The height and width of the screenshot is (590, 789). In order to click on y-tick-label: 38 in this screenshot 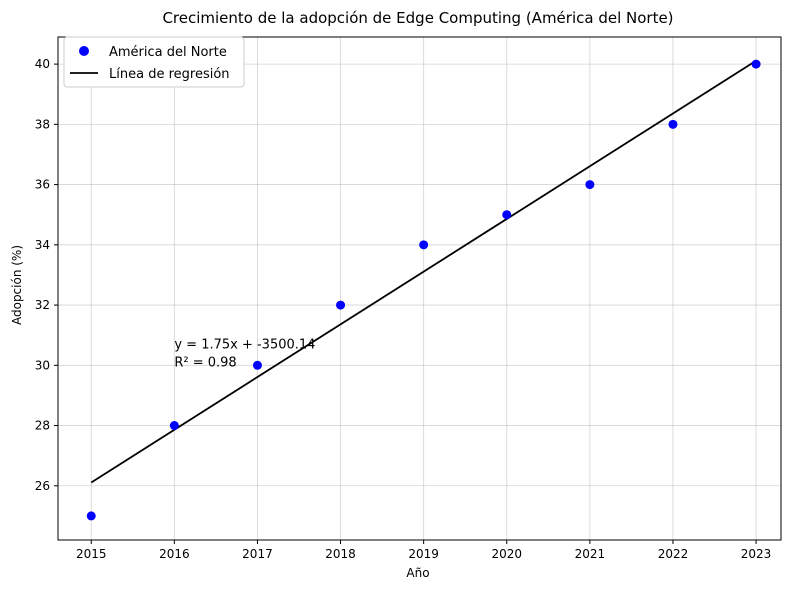, I will do `click(42, 124)`.